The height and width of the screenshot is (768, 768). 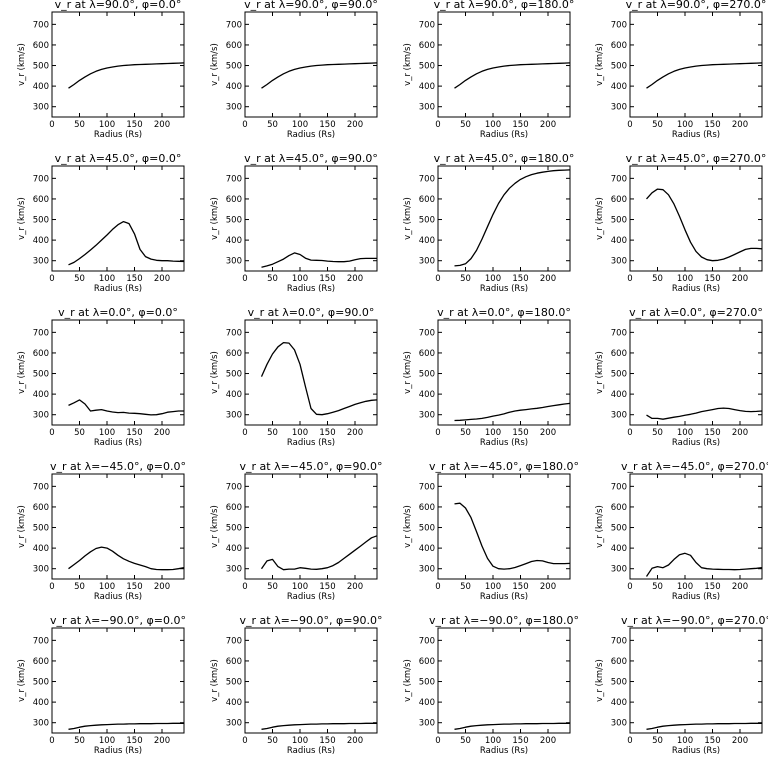 What do you see at coordinates (694, 620) in the screenshot?
I see `panel-title: v_r at λ=−90.0°, φ=270.0°` at bounding box center [694, 620].